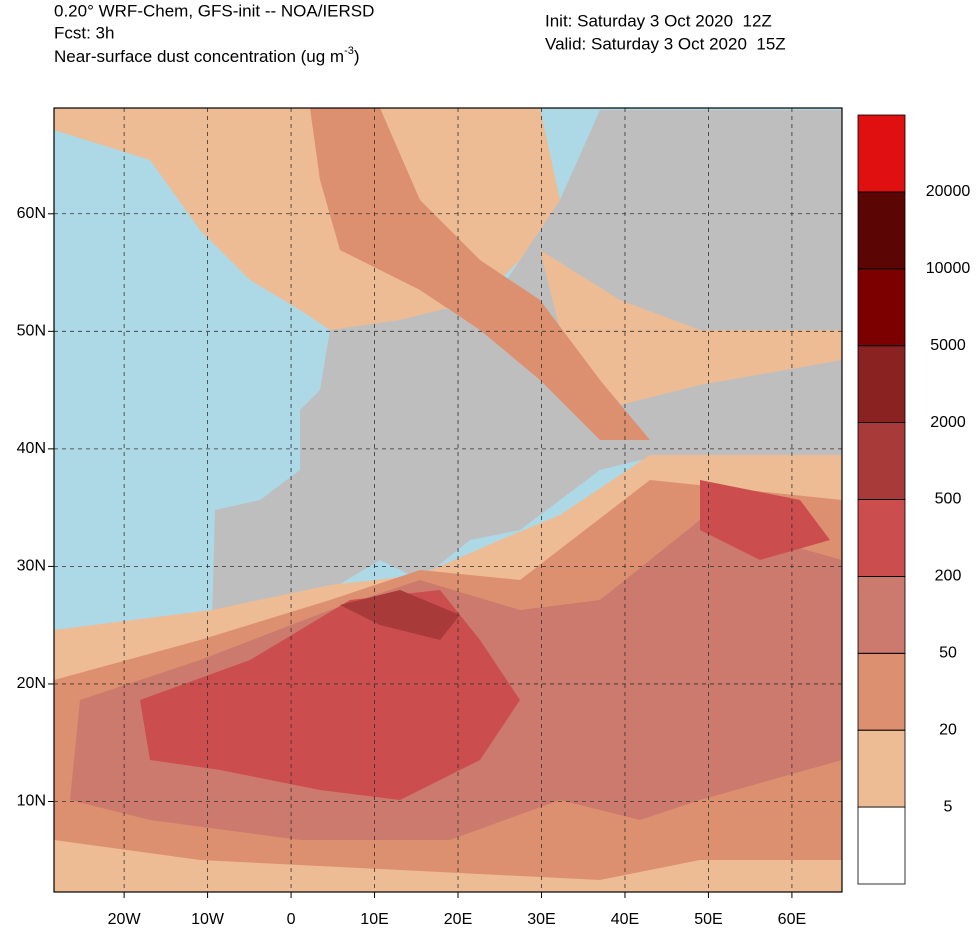  I want to click on colorbar-label: 5, so click(948, 806).